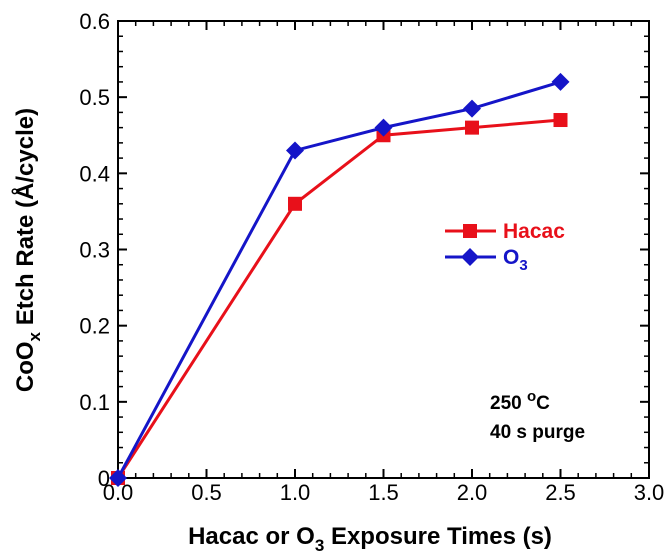  I want to click on x-tick-label: 1.5, so click(383, 492).